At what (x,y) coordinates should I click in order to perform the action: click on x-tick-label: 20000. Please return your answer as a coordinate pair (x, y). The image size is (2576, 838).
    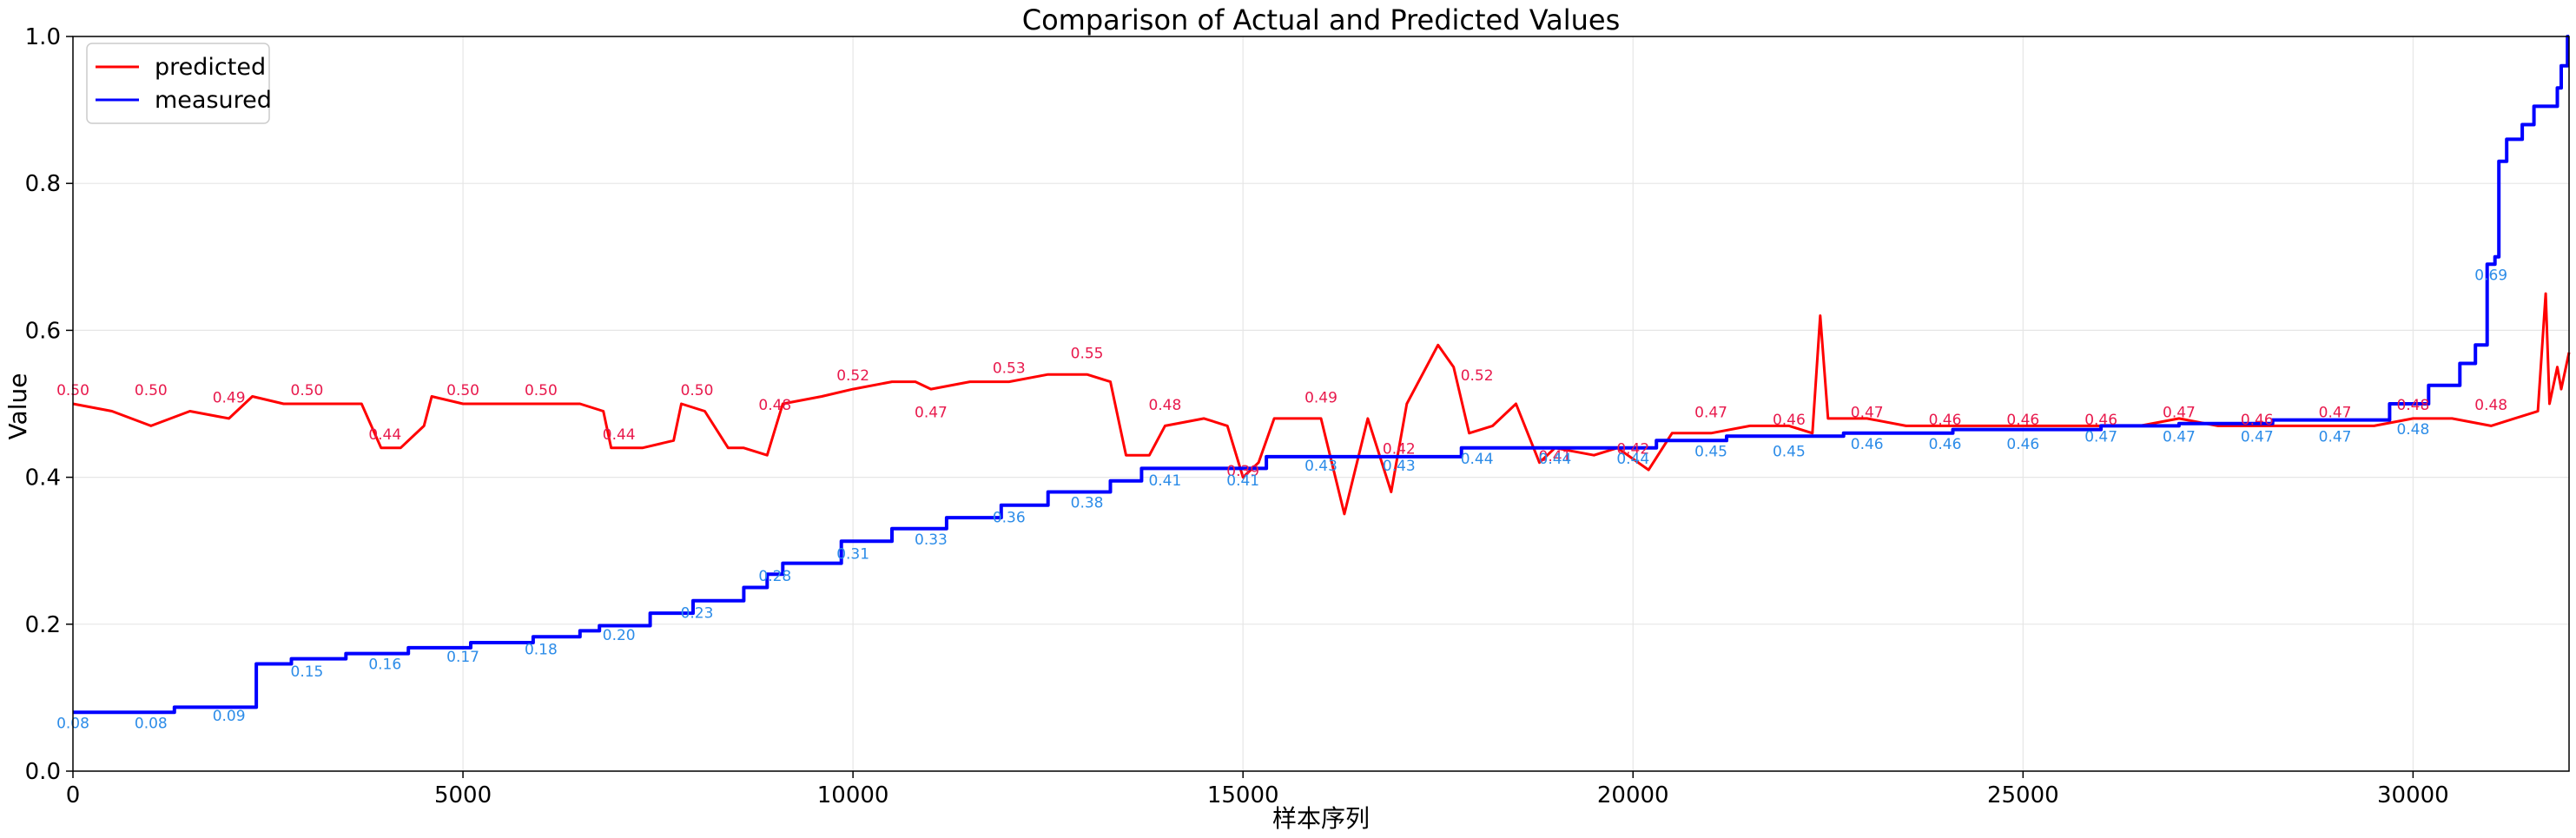
    Looking at the image, I should click on (1633, 795).